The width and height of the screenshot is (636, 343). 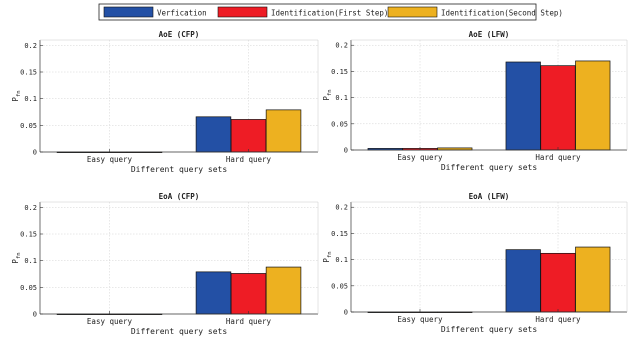 What do you see at coordinates (179, 34) in the screenshot?
I see `subplot-title: AoE (CFP)` at bounding box center [179, 34].